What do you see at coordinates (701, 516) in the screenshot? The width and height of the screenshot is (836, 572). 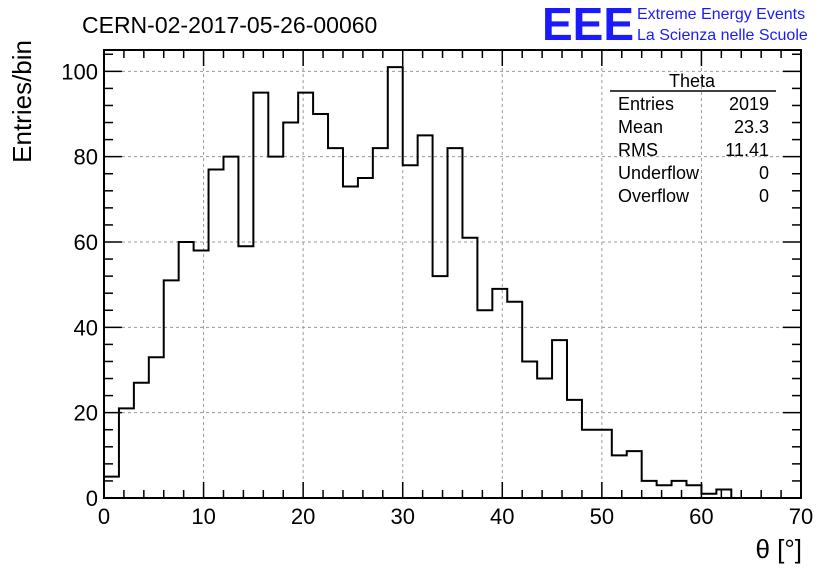 I see `x-tick-label: 60` at bounding box center [701, 516].